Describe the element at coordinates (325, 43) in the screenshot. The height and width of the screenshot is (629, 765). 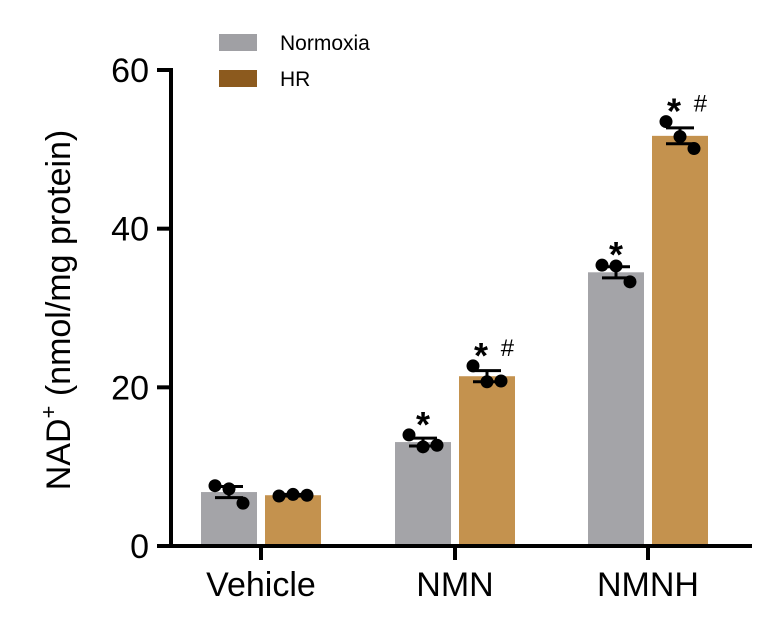
I see `legend-label-normoxia: Normoxia` at that location.